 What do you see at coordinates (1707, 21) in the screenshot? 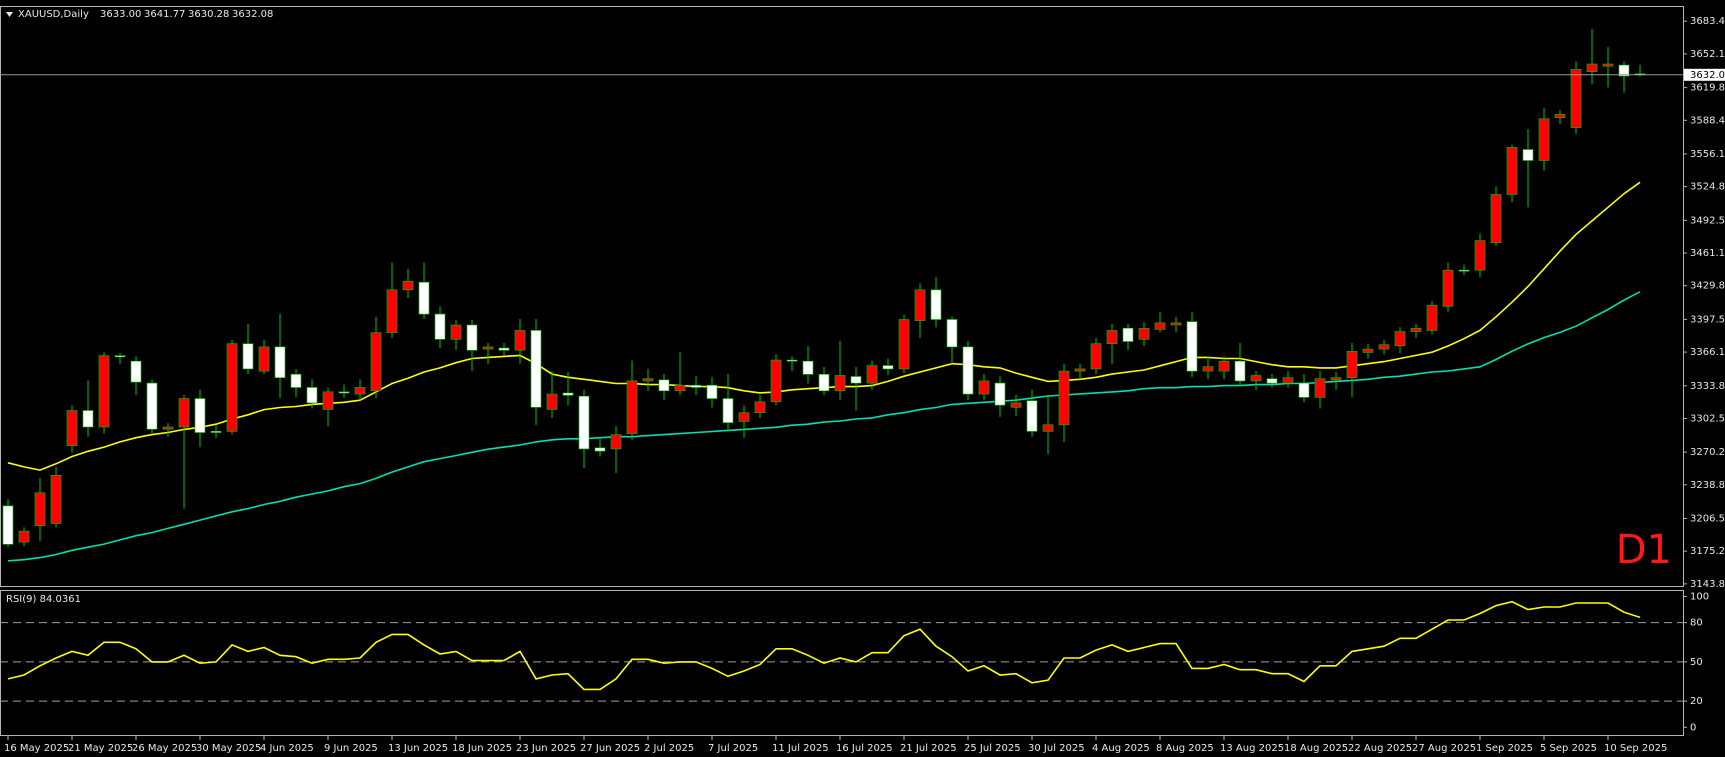
I see `y-tick-label: 3683.45` at bounding box center [1707, 21].